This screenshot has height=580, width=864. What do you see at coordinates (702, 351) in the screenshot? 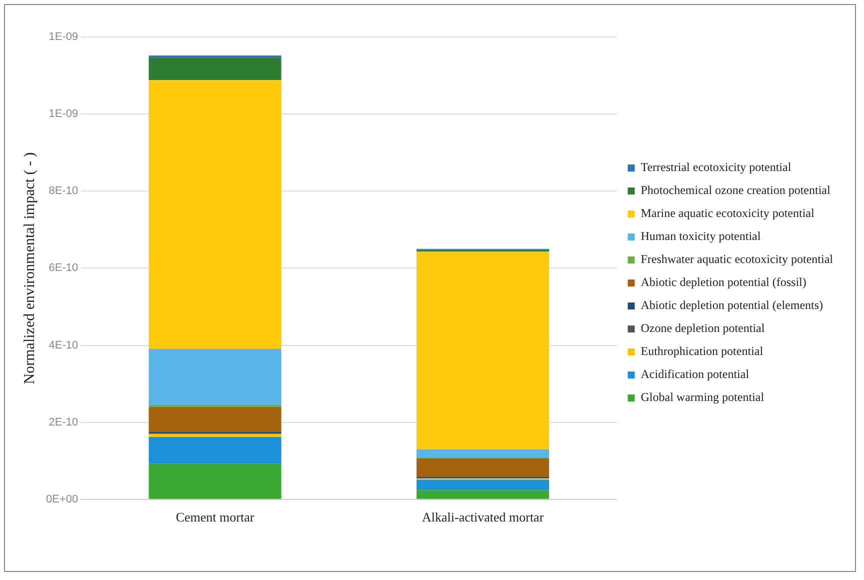
I see `legend-label: Euthrophication potential` at bounding box center [702, 351].